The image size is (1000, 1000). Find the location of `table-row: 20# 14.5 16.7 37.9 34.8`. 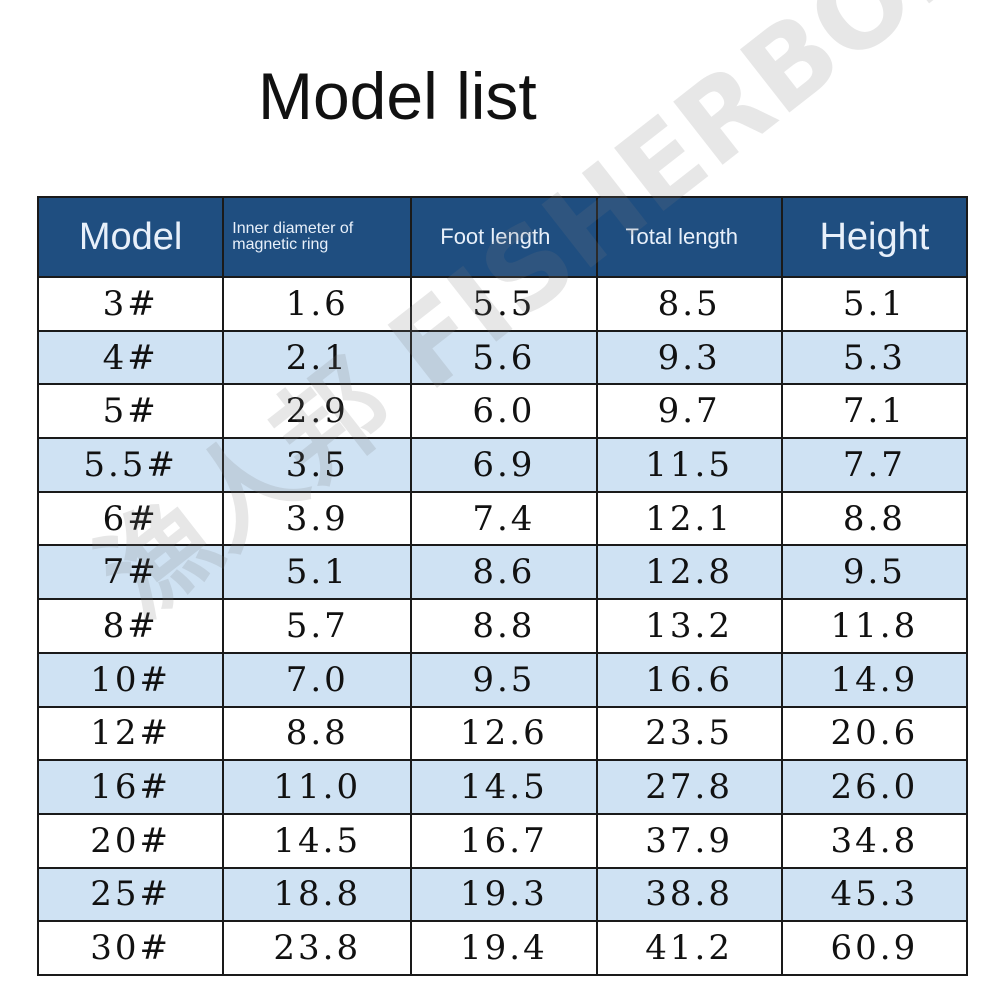

table-row: 20# 14.5 16.7 37.9 34.8 is located at coordinates (502, 840).